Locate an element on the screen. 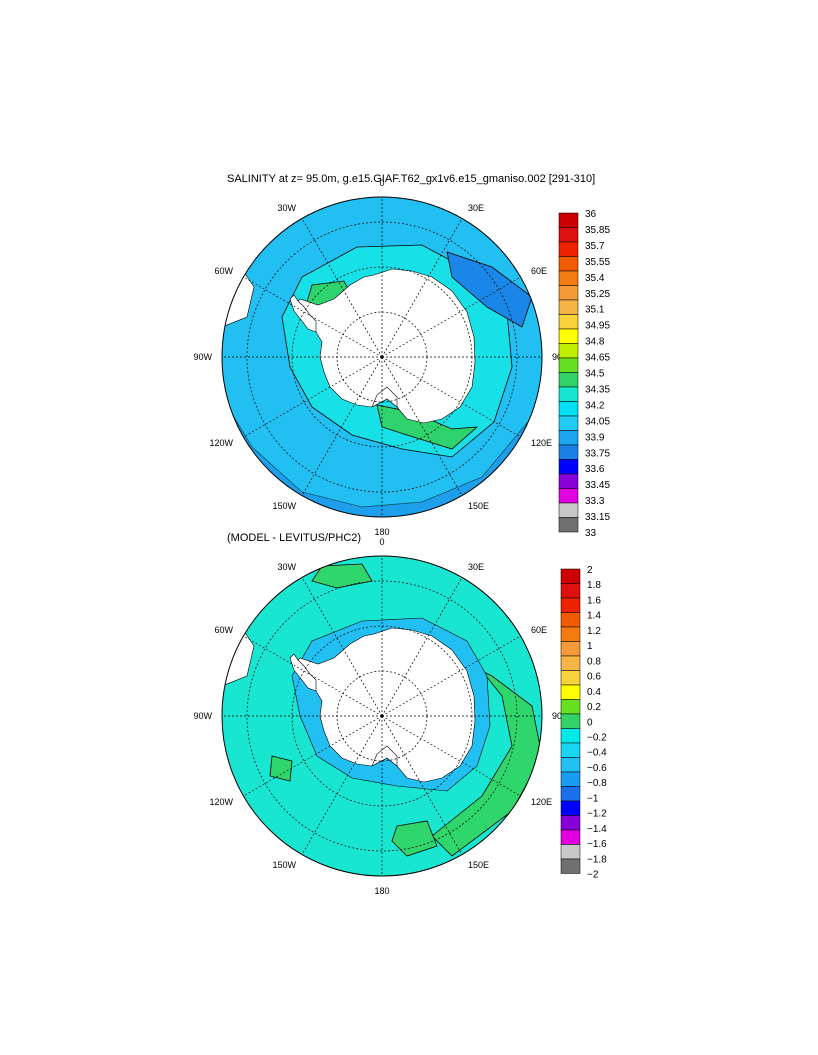 Image resolution: width=818 pixels, height=1055 pixels. colorbar-tick-label: 33.3 is located at coordinates (595, 501).